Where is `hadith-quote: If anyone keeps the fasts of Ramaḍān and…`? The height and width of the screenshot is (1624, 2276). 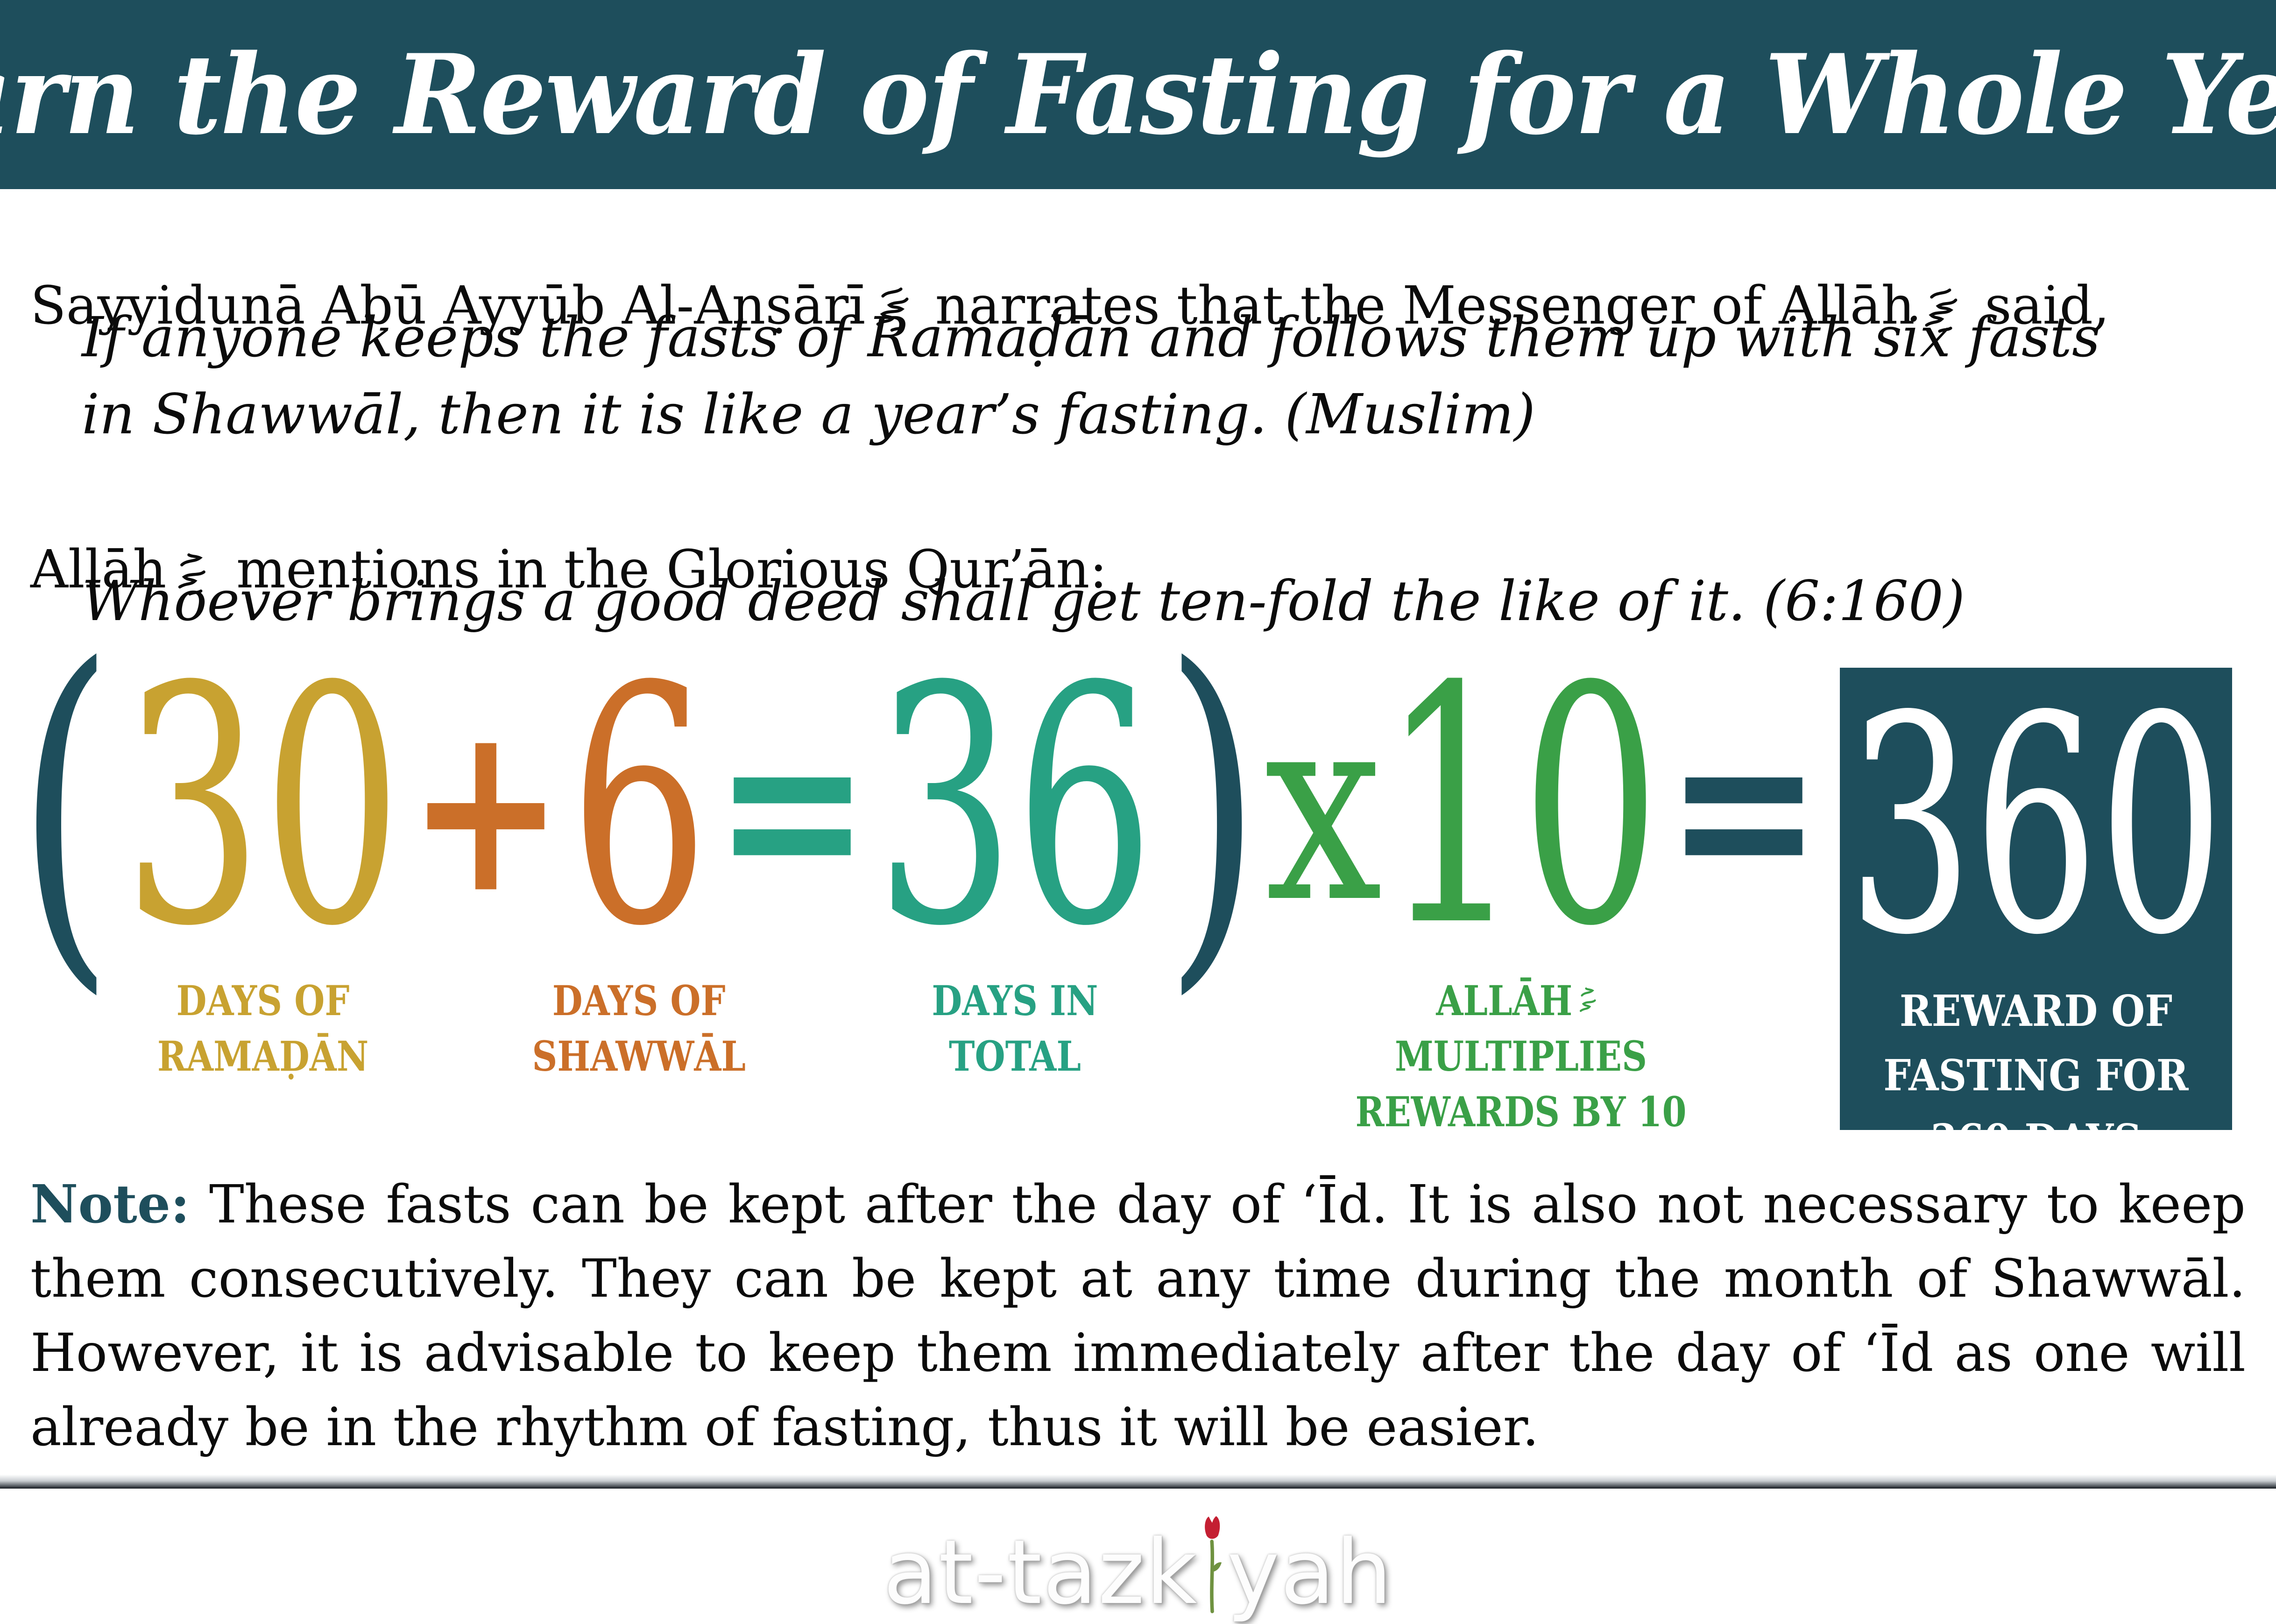 hadith-quote: If anyone keeps the fasts of Ramaḍān and… is located at coordinates (1091, 376).